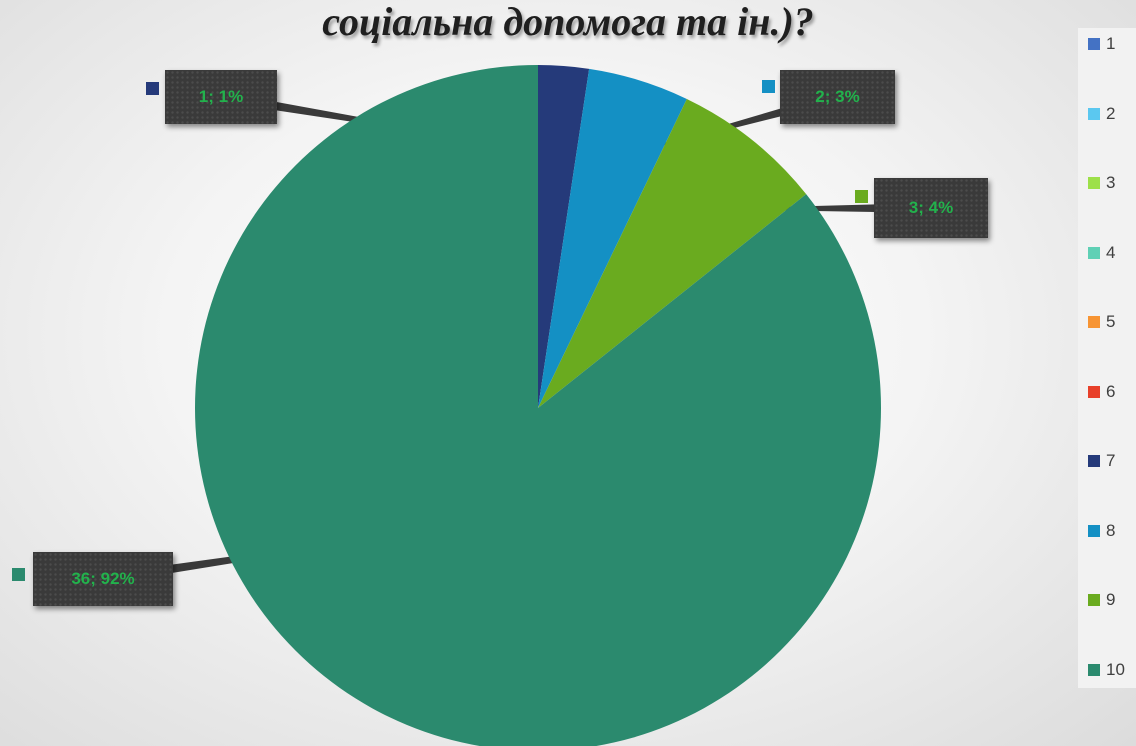 The height and width of the screenshot is (746, 1136). I want to click on legend-label-2: 2, so click(1111, 113).